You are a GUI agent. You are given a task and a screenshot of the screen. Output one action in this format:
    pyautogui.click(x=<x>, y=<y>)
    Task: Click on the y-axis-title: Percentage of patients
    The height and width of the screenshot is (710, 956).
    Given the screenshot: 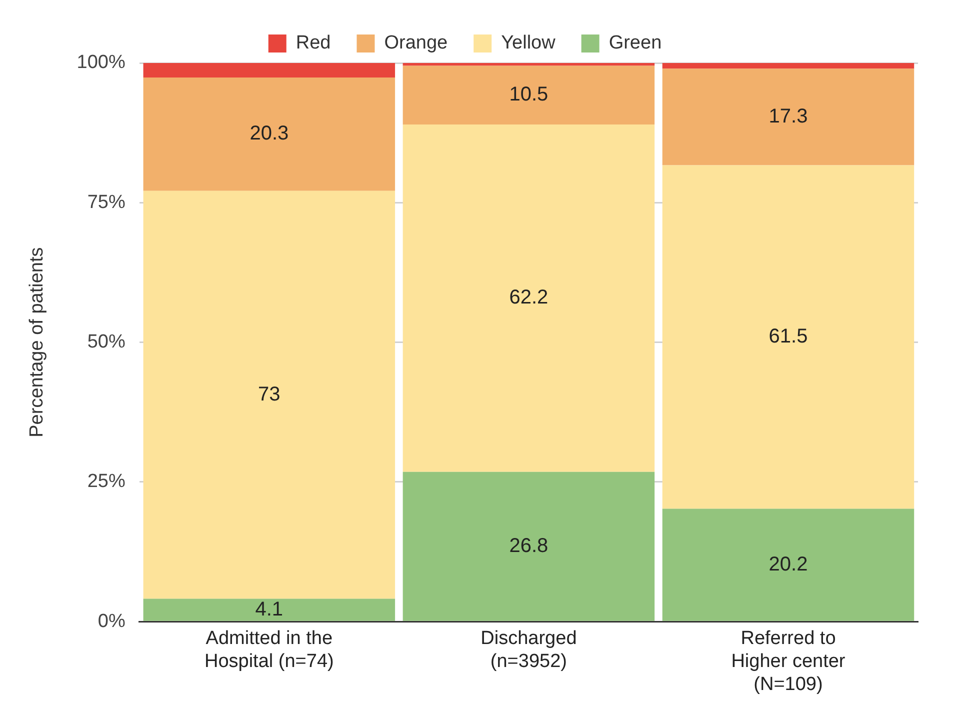 What is the action you would take?
    pyautogui.click(x=37, y=342)
    